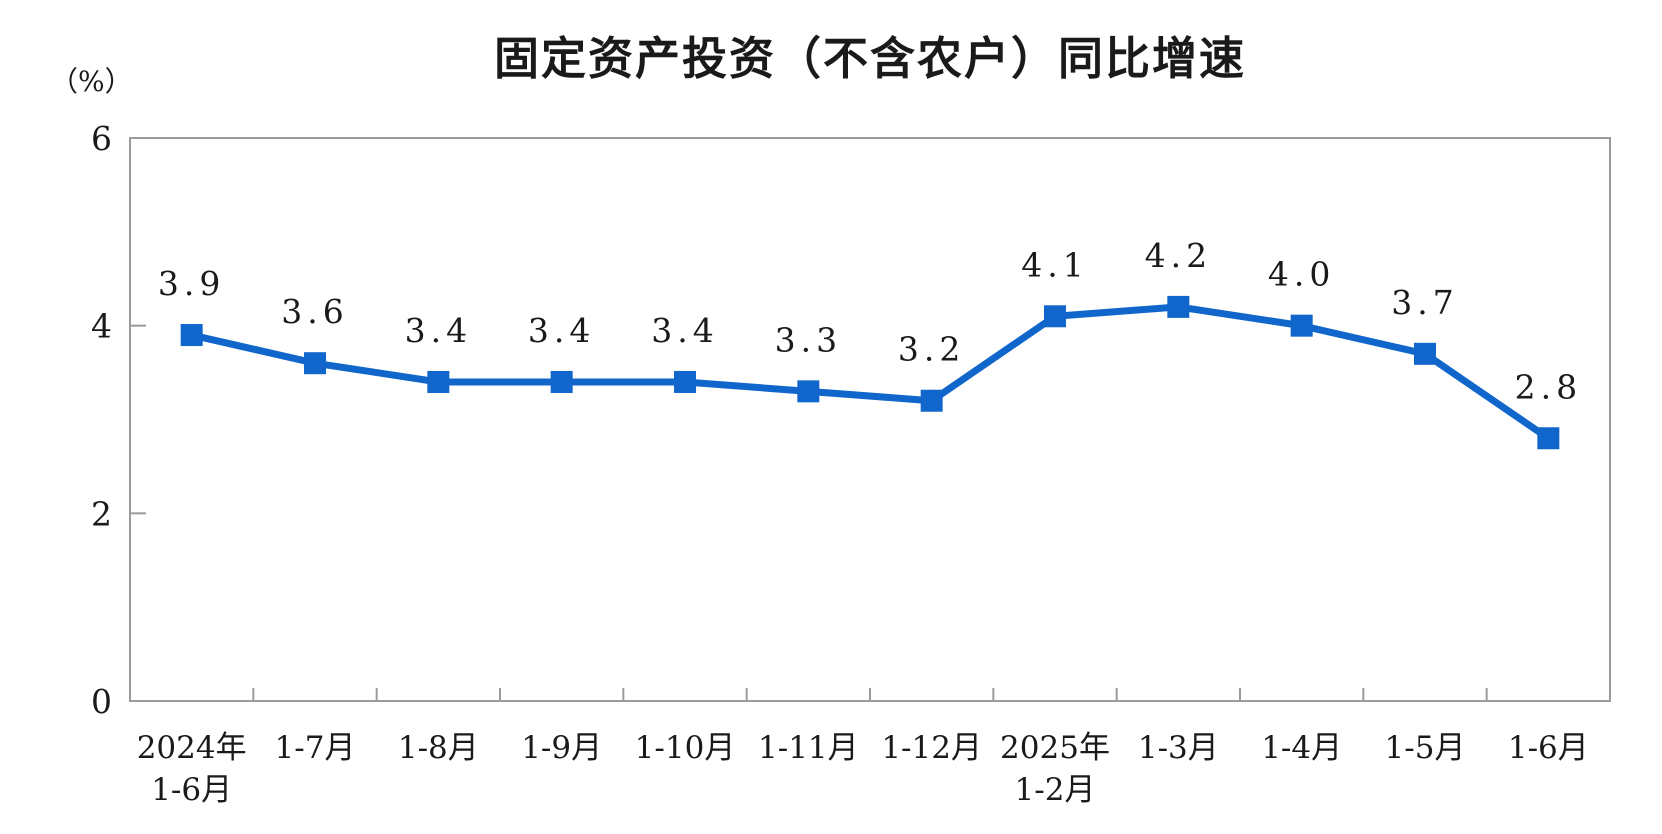 The height and width of the screenshot is (834, 1662). What do you see at coordinates (808, 339) in the screenshot?
I see `data-point-label: 3.3` at bounding box center [808, 339].